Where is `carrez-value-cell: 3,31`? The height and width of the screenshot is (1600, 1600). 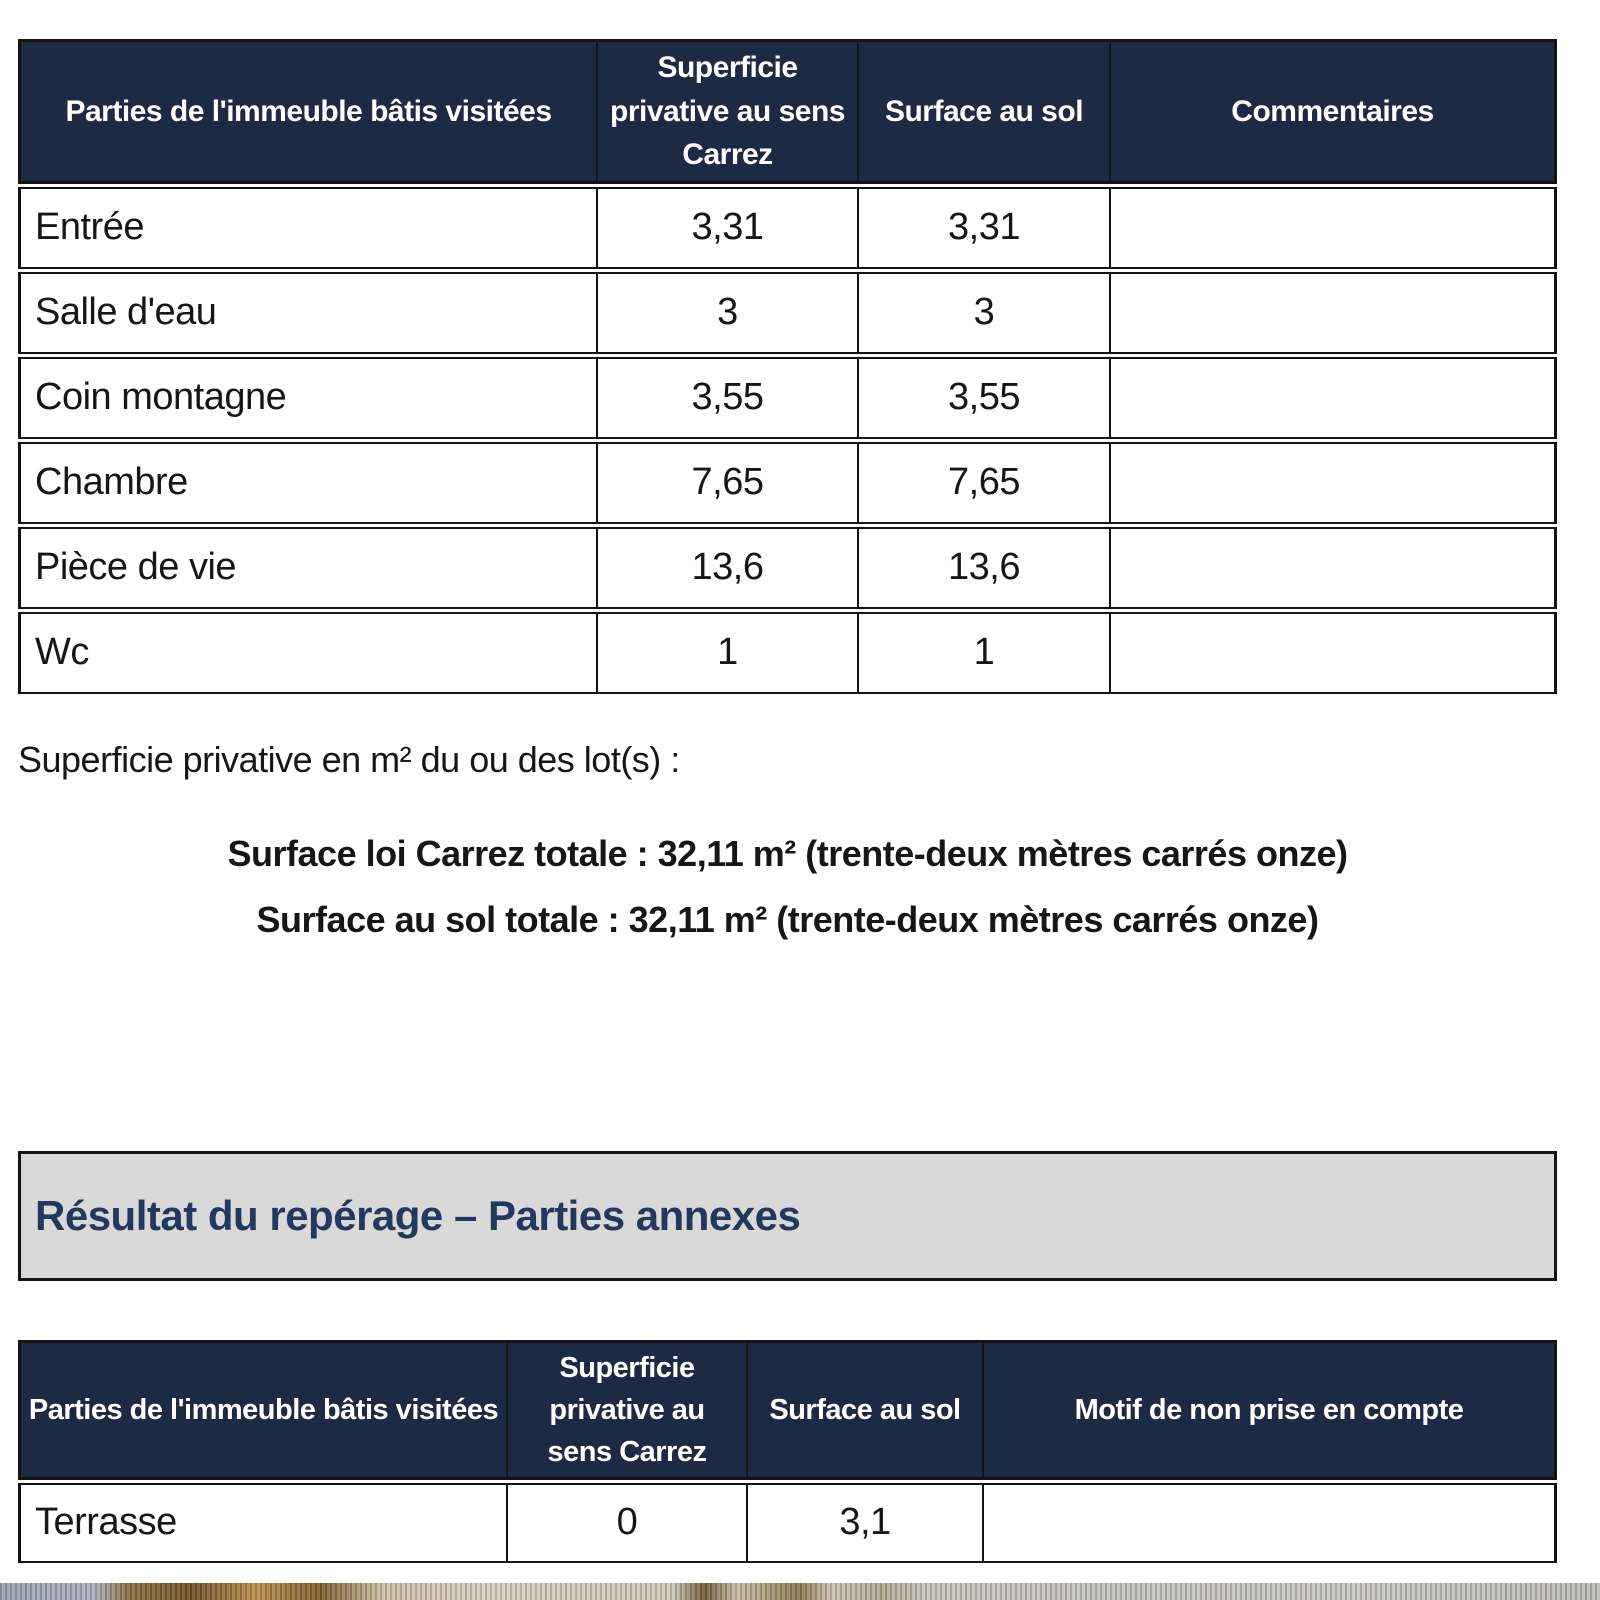
carrez-value-cell: 3,31 is located at coordinates (728, 227).